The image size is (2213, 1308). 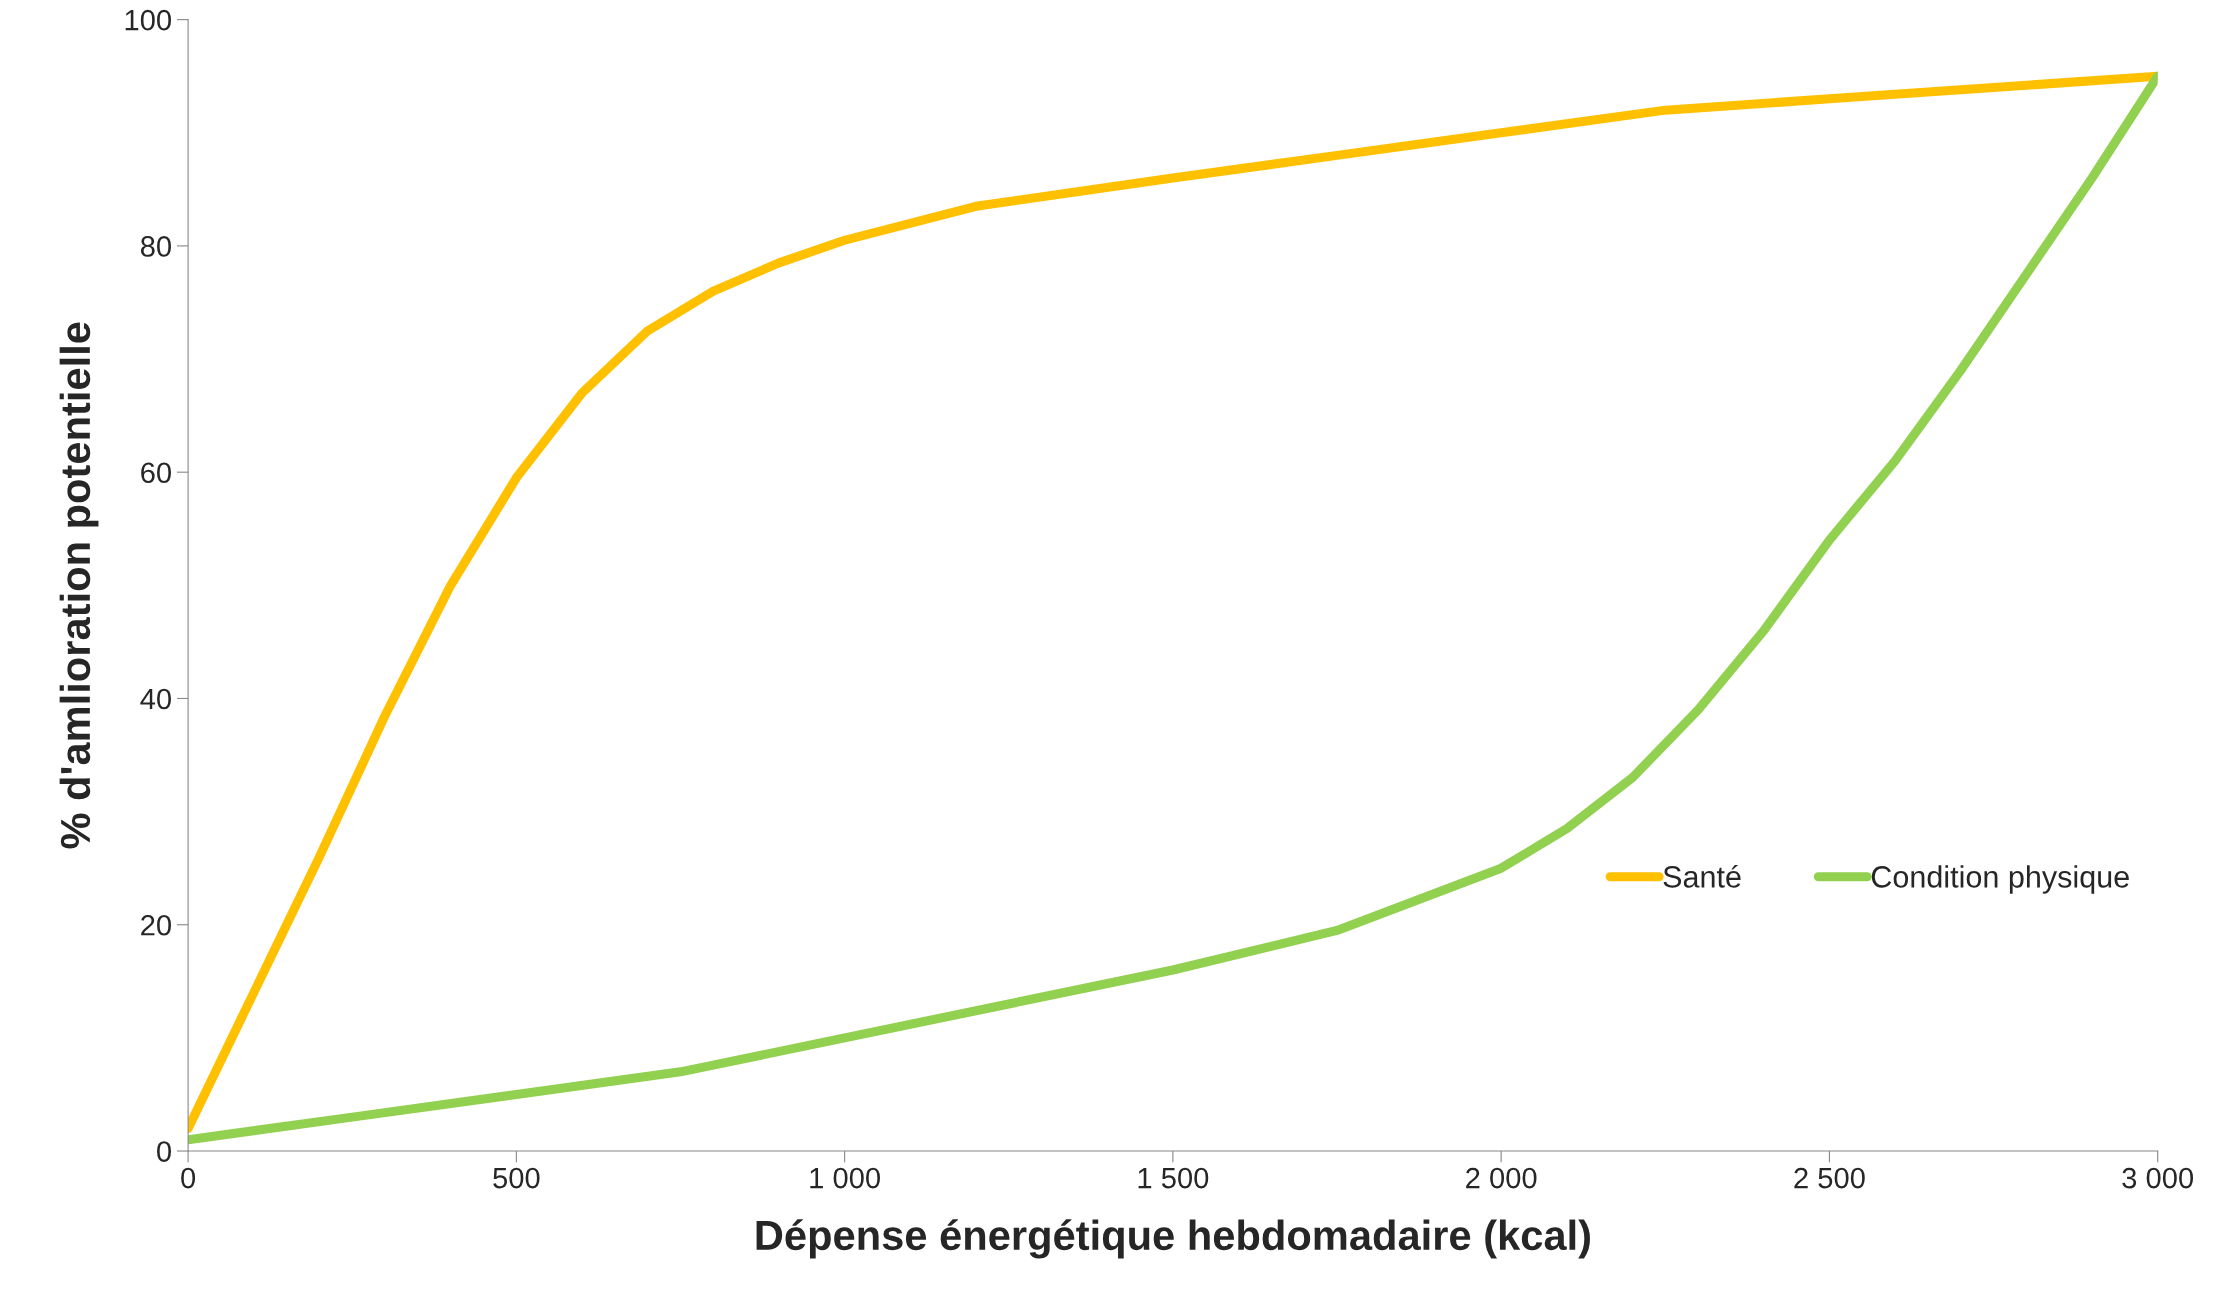 What do you see at coordinates (1173, 1178) in the screenshot?
I see `x-tick-label: 1 500` at bounding box center [1173, 1178].